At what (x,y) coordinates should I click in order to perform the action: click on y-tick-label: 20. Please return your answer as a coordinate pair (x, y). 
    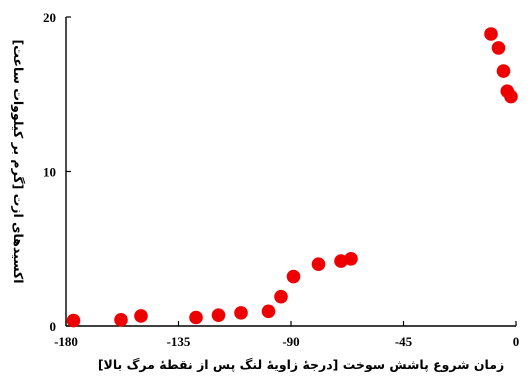
    Looking at the image, I should click on (49, 17).